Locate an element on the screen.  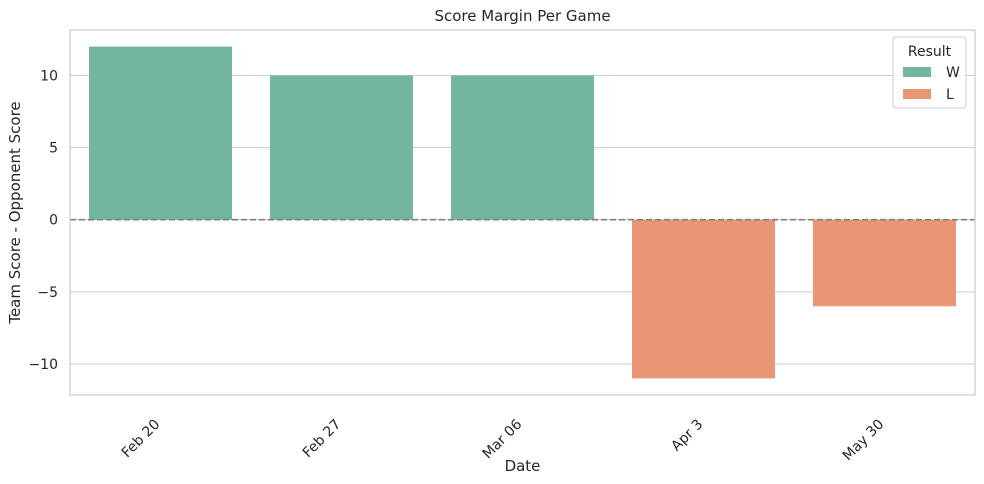
x-tick-label: May 30 is located at coordinates (864, 441).